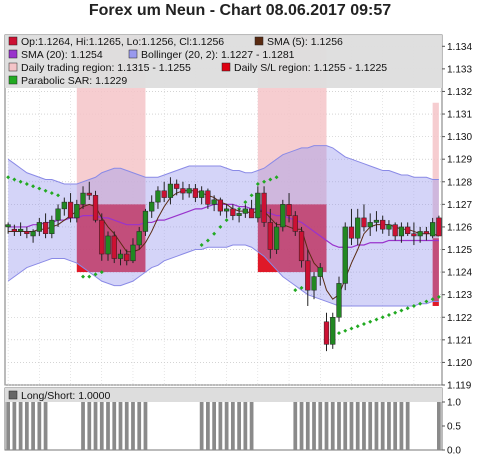 Image resolution: width=480 pixels, height=457 pixels. Describe the element at coordinates (459, 205) in the screenshot. I see `y-tick-label: 1.127` at that location.